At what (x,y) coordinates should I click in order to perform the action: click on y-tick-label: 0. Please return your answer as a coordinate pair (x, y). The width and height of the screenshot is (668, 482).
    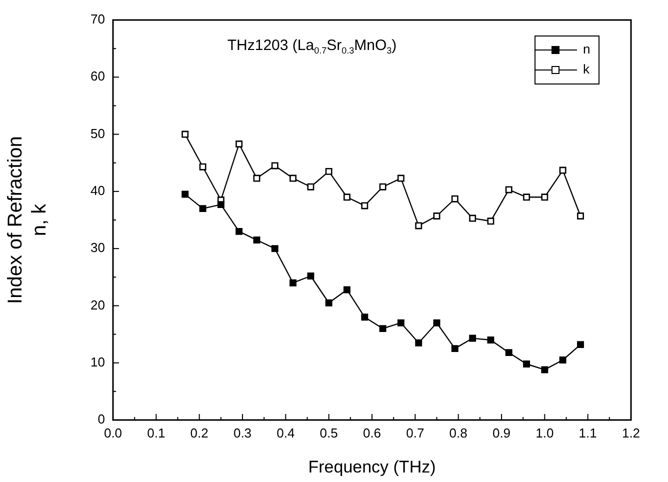
    Looking at the image, I should click on (101, 419).